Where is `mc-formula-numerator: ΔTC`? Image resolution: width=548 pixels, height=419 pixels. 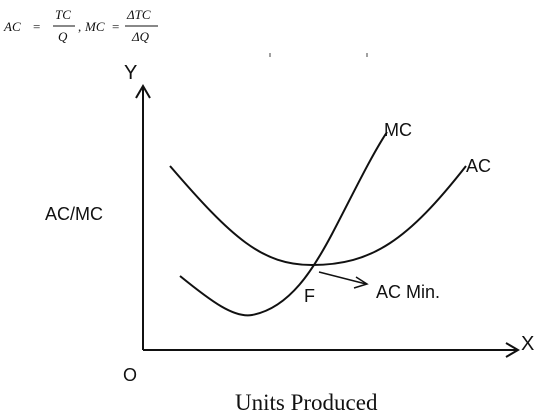 mc-formula-numerator: ΔTC is located at coordinates (138, 14).